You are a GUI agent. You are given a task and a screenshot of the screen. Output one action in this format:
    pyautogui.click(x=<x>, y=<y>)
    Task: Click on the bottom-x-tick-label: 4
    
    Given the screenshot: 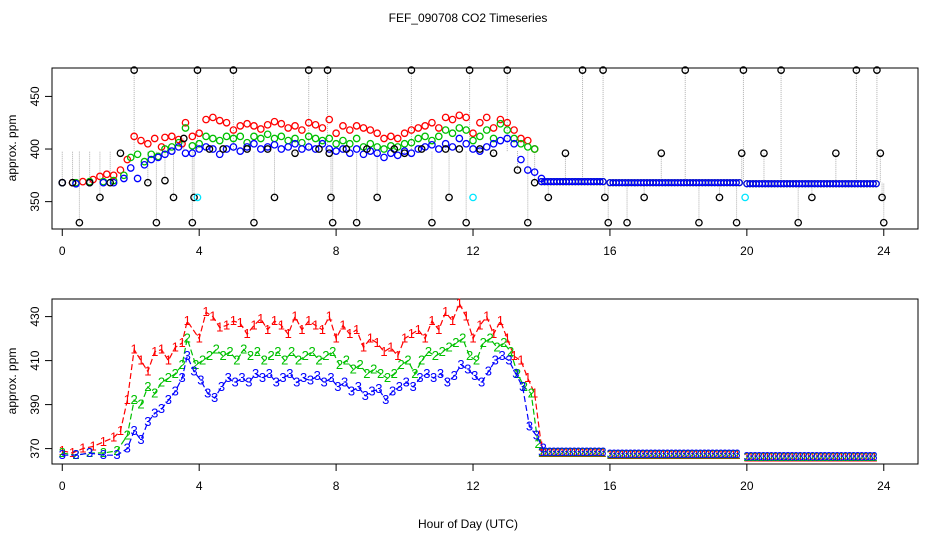 What is the action you would take?
    pyautogui.click(x=199, y=486)
    